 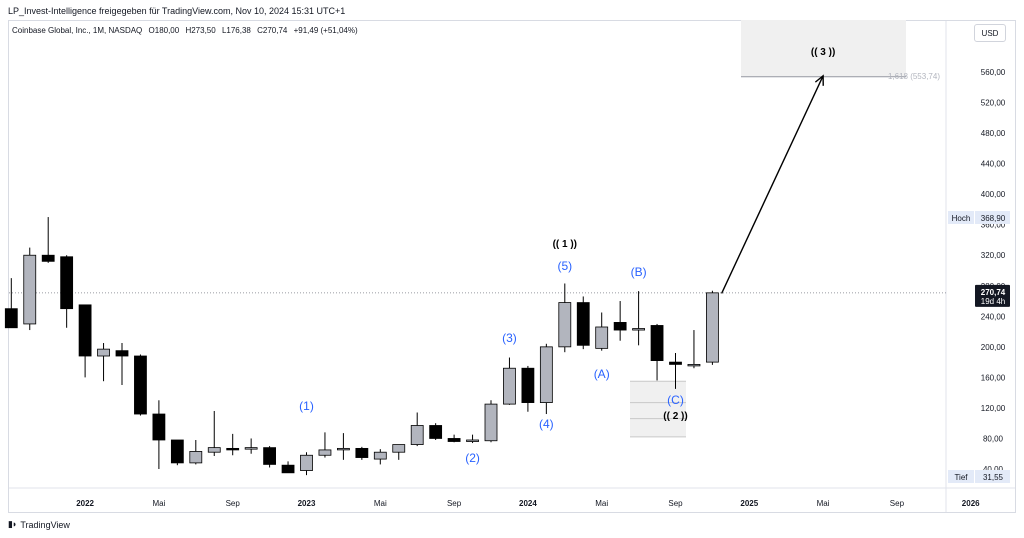 What do you see at coordinates (990, 33) in the screenshot?
I see `currency-button: USD` at bounding box center [990, 33].